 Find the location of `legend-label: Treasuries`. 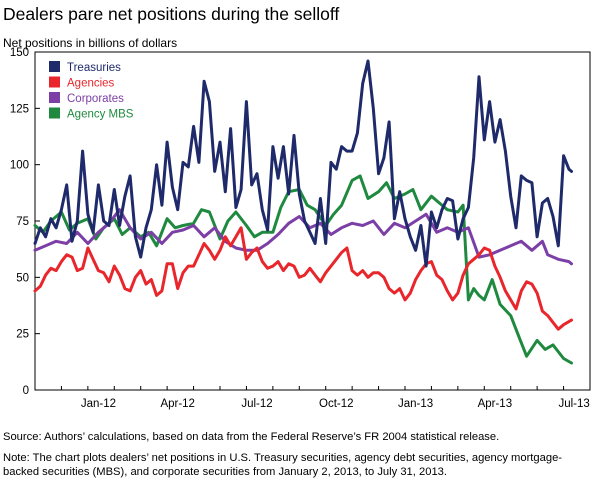

legend-label: Treasuries is located at coordinates (94, 68).